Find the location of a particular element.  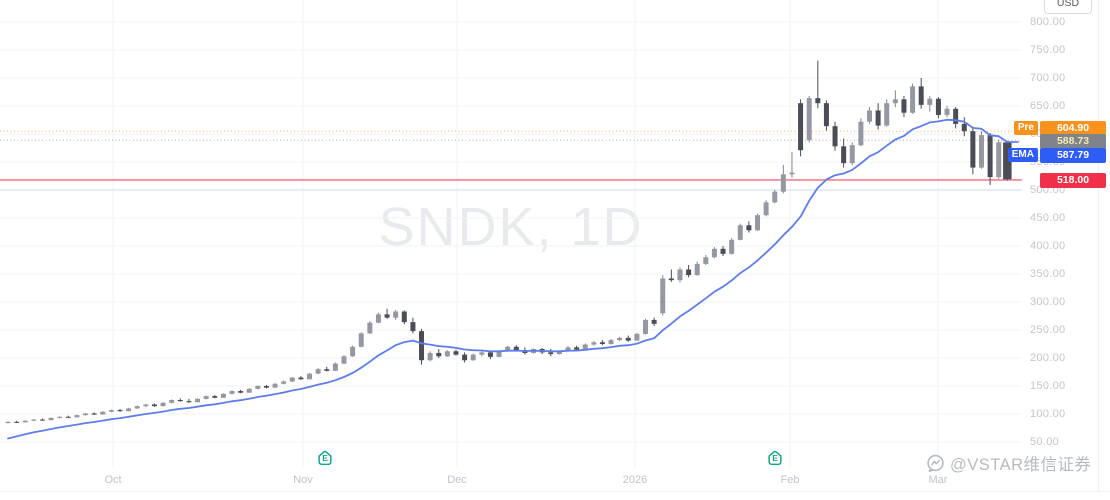

price-badge-alert-518: 518.00 is located at coordinates (1073, 180).